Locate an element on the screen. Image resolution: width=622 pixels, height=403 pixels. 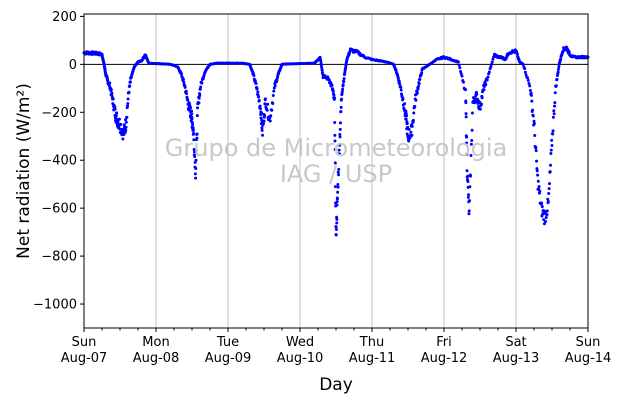
x-tick-label: Aug-07 is located at coordinates (84, 358).